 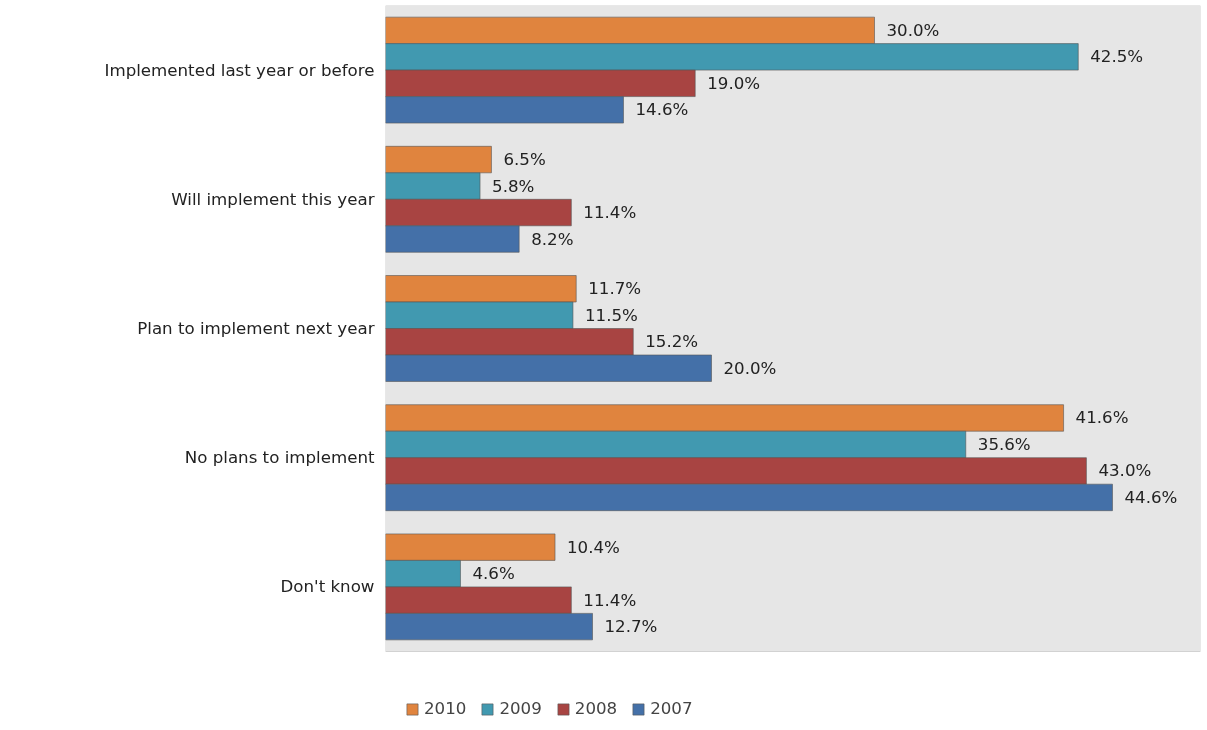 What do you see at coordinates (279, 458) in the screenshot?
I see `y-tick-label: No plans to implement` at bounding box center [279, 458].